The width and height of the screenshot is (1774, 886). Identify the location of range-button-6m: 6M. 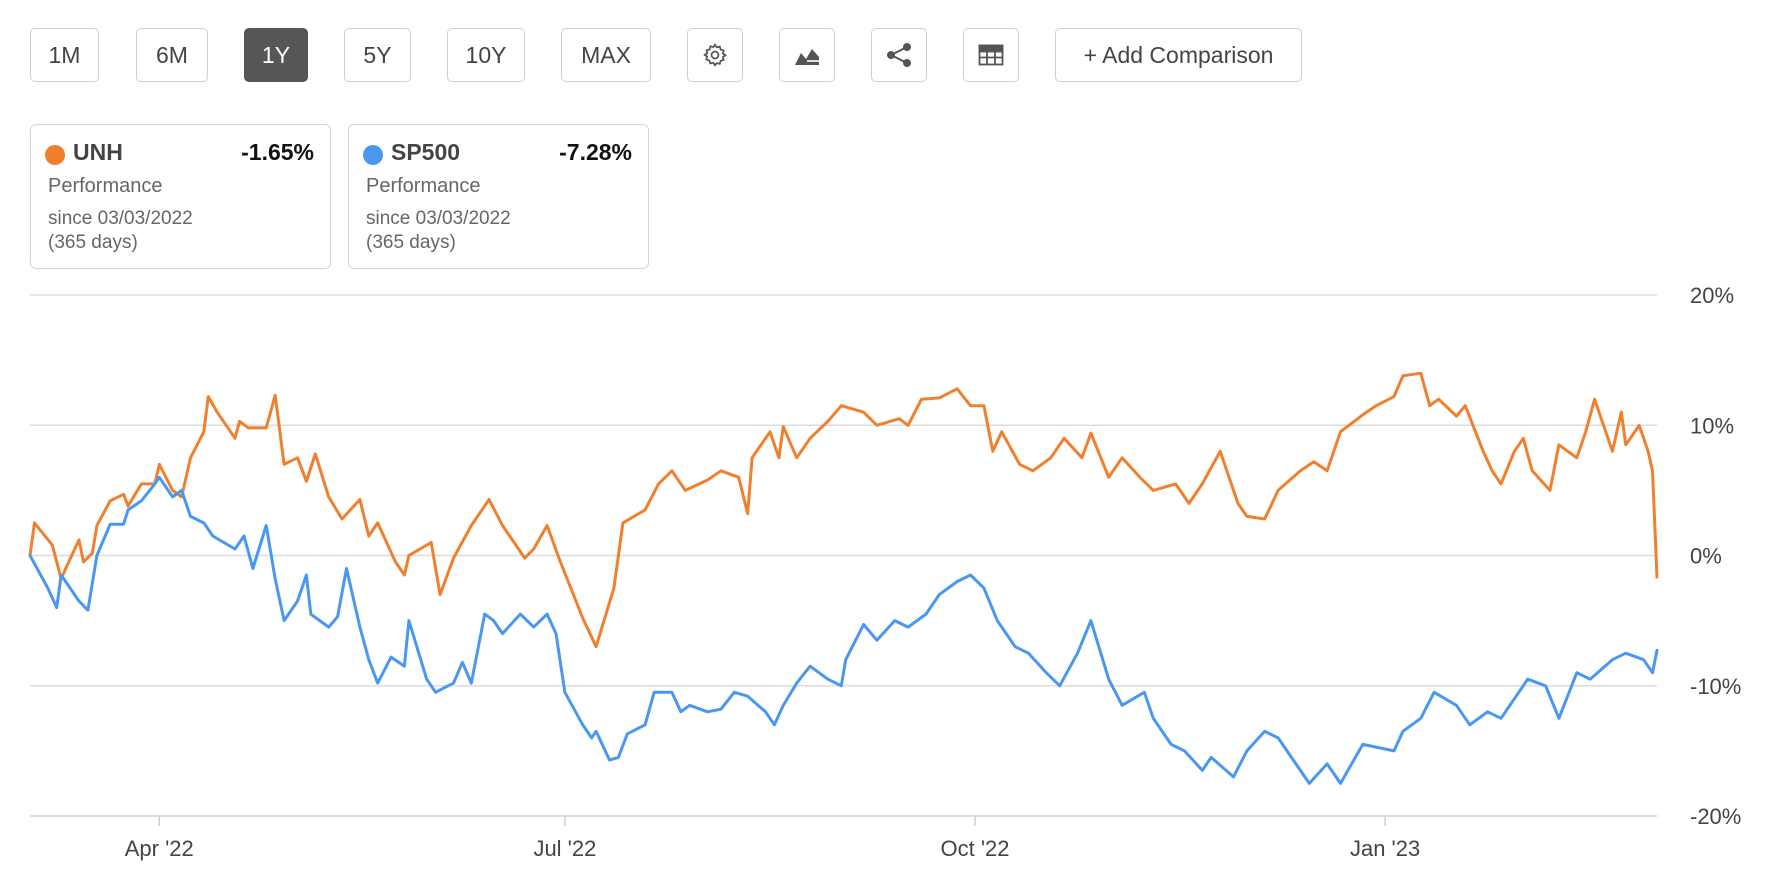
(172, 55).